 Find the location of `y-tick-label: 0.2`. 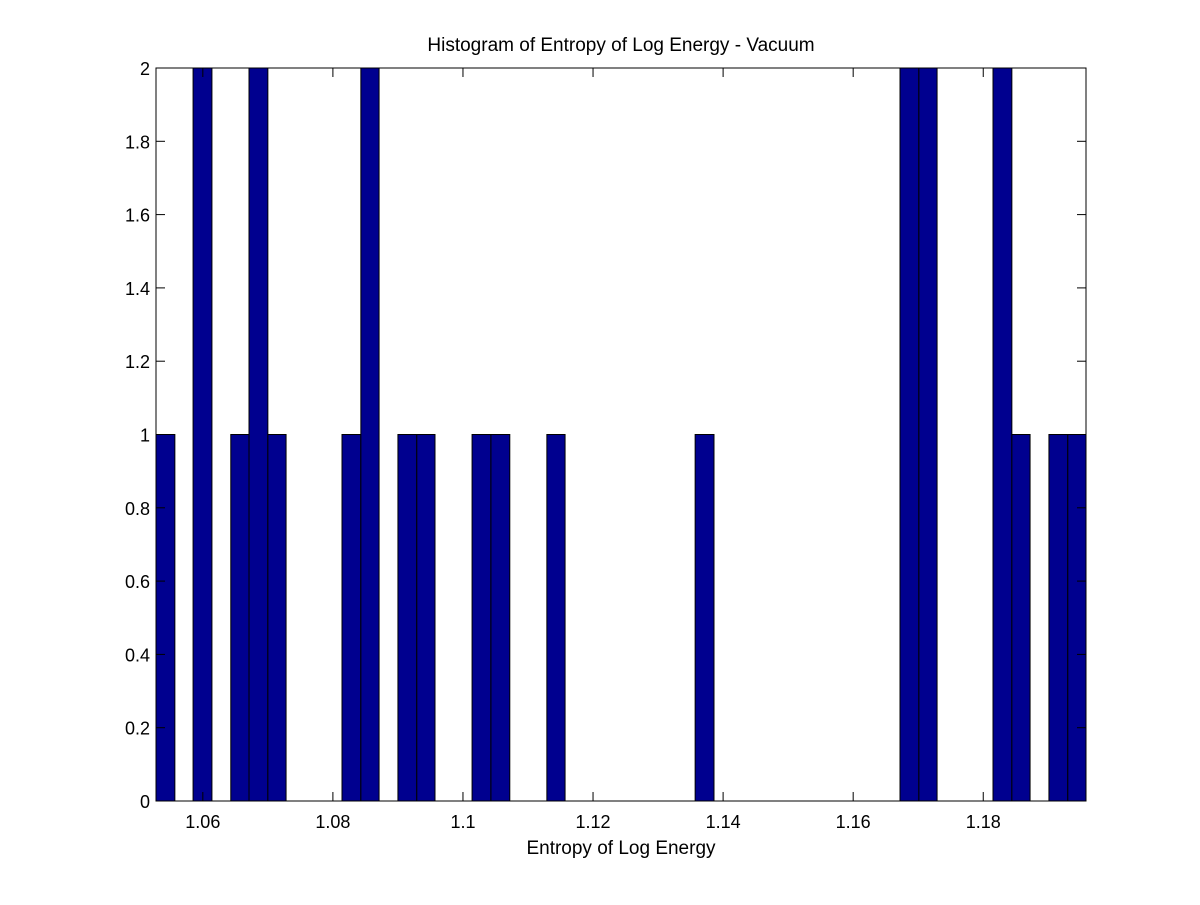

y-tick-label: 0.2 is located at coordinates (137, 729).